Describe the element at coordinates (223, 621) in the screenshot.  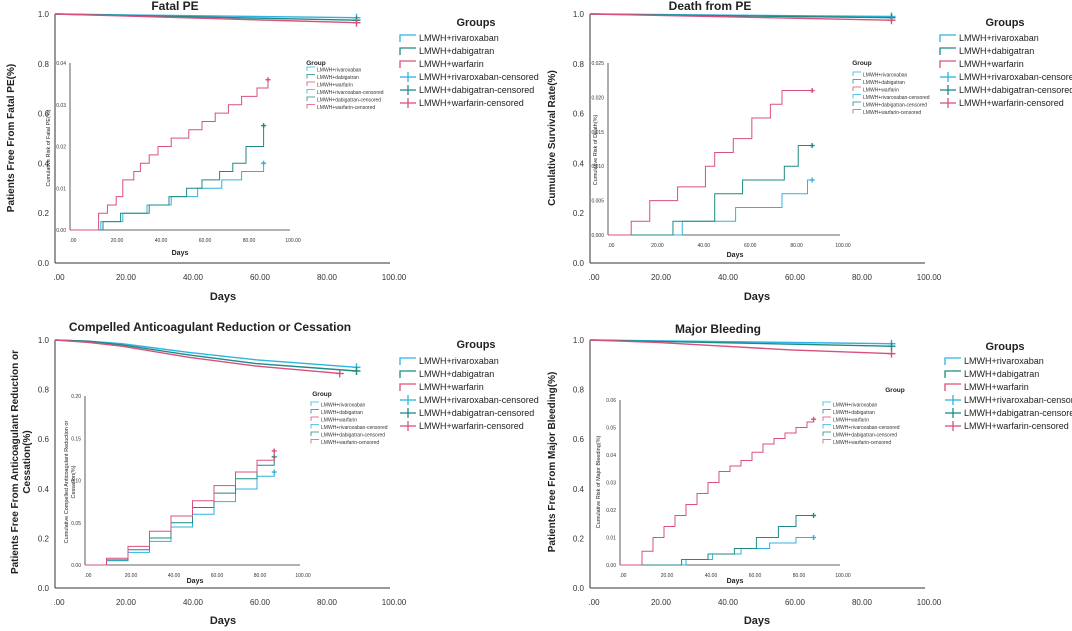
I see `x-axis-label: Days` at that location.